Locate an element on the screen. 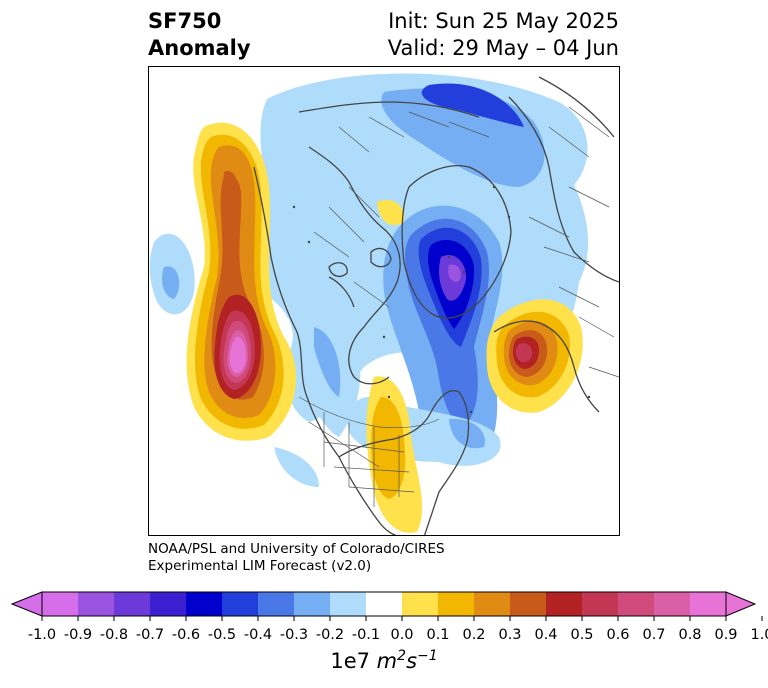  title-subtitle: Anomaly is located at coordinates (199, 48).